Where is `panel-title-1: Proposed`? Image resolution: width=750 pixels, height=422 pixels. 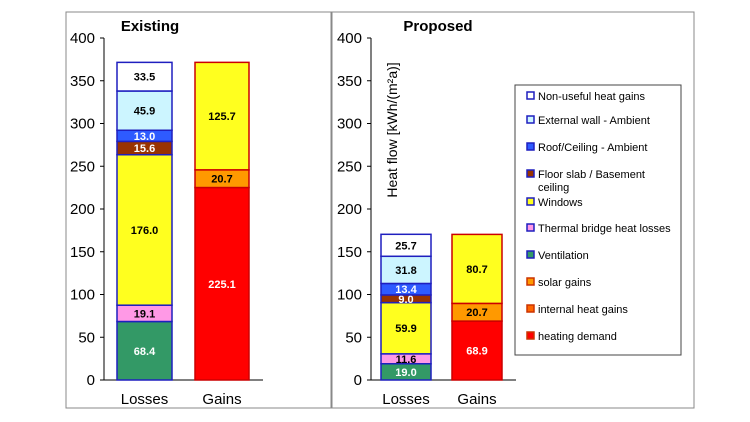
panel-title-1: Proposed is located at coordinates (437, 26).